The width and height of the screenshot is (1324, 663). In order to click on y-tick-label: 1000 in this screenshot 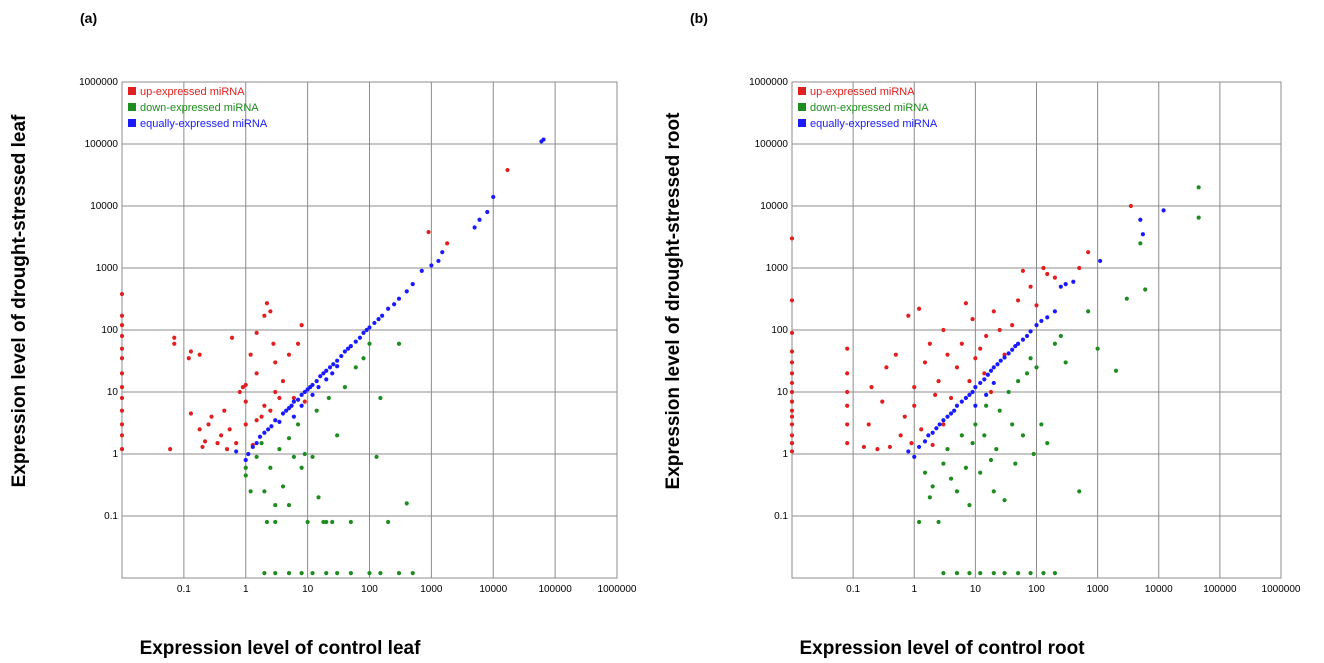, I will do `click(777, 268)`.